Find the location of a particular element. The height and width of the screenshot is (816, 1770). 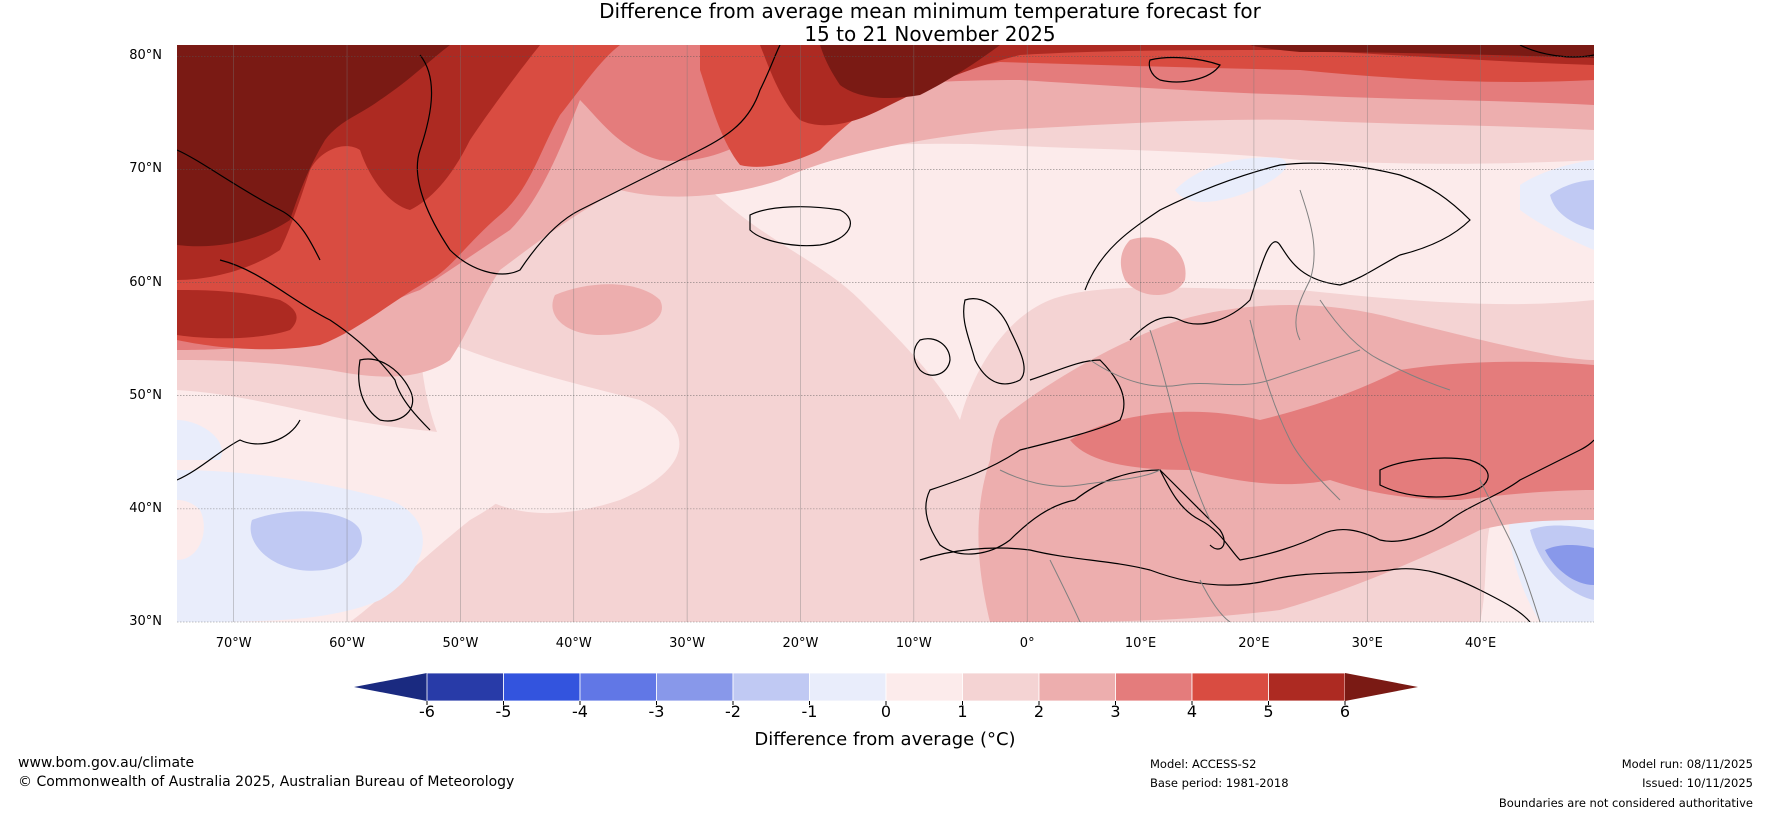

model-run-text: Model run: 08/11/2025 is located at coordinates (1687, 764).